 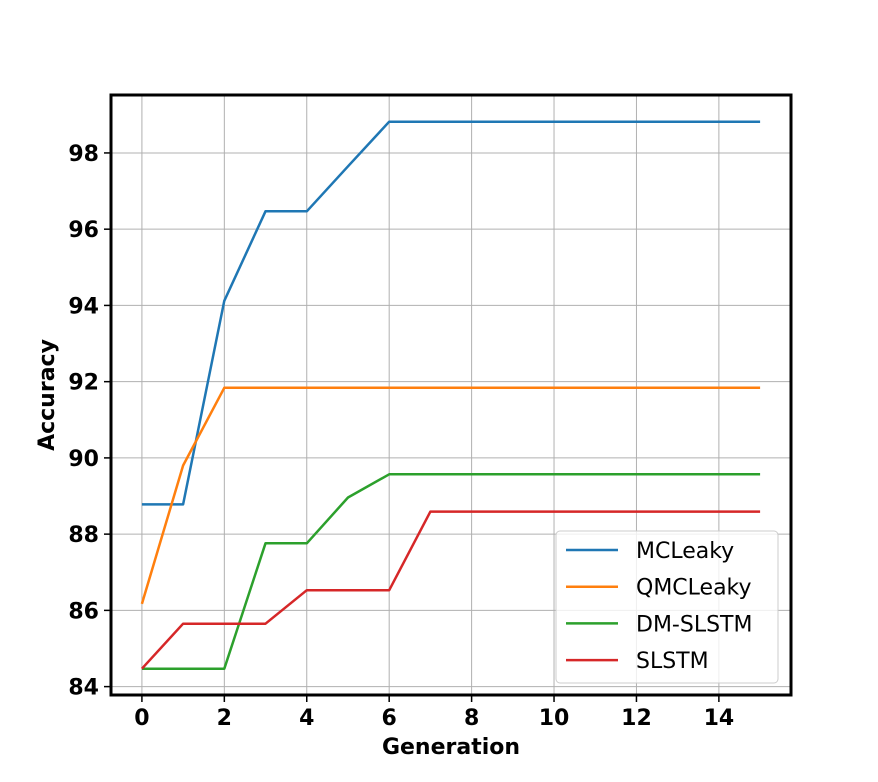 What do you see at coordinates (471, 718) in the screenshot?
I see `x-tick-label: 8` at bounding box center [471, 718].